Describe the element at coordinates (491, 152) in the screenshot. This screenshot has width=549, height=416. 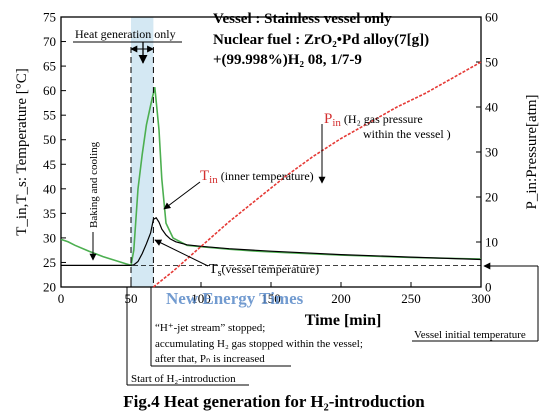
I see `y-right-tick-label: 30` at that location.